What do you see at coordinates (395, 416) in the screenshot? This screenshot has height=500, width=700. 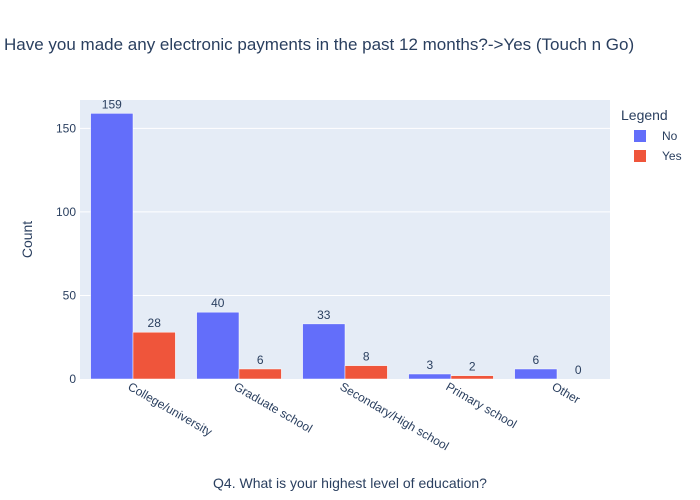 I see `x-tick-label: Secondary/High school` at bounding box center [395, 416].